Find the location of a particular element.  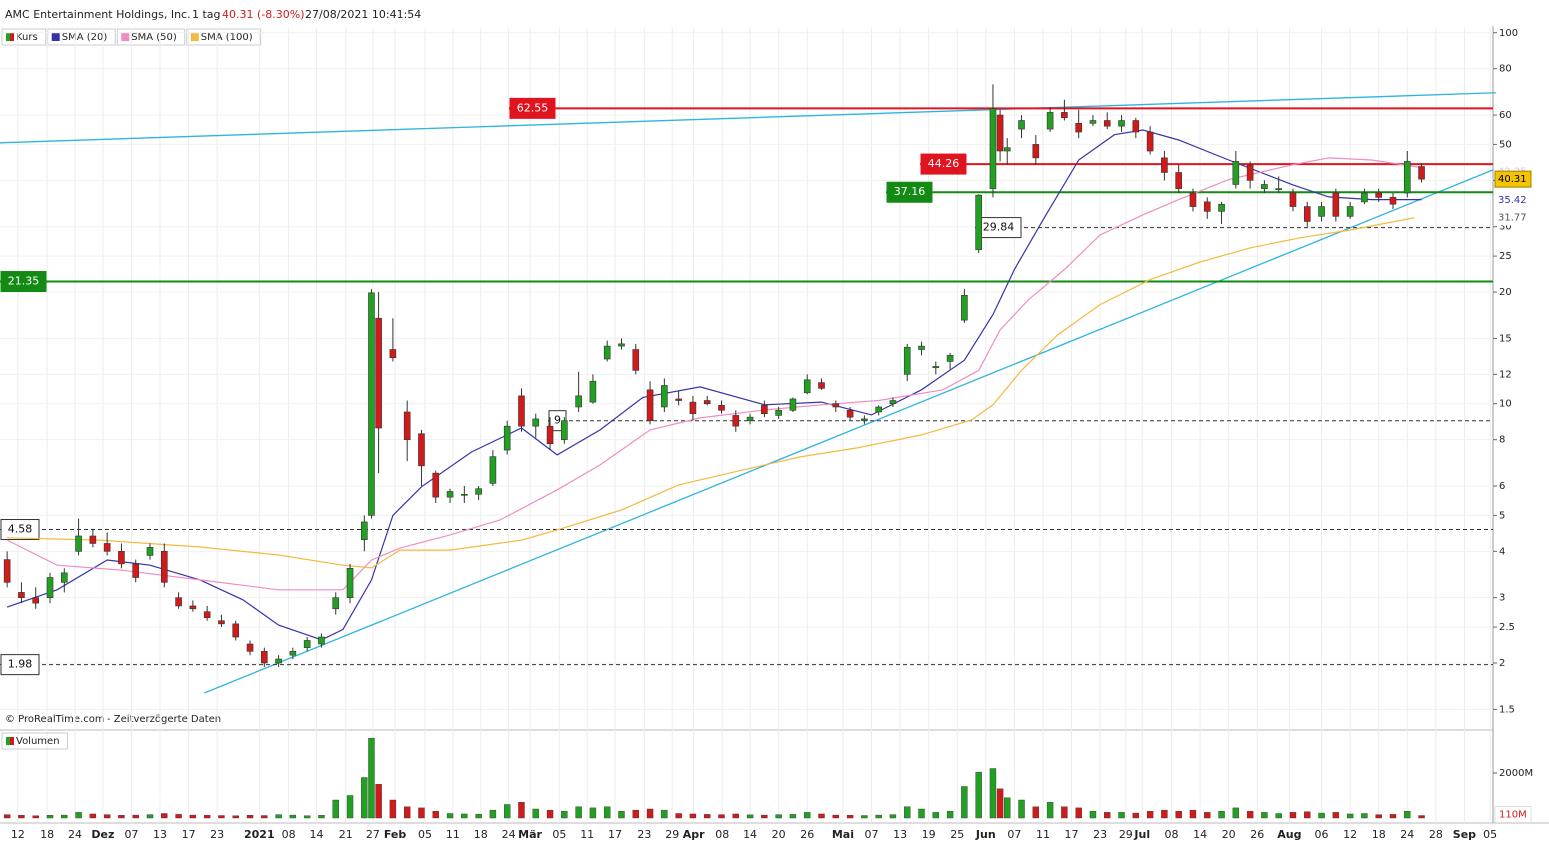

trendline is located at coordinates (748, 118).